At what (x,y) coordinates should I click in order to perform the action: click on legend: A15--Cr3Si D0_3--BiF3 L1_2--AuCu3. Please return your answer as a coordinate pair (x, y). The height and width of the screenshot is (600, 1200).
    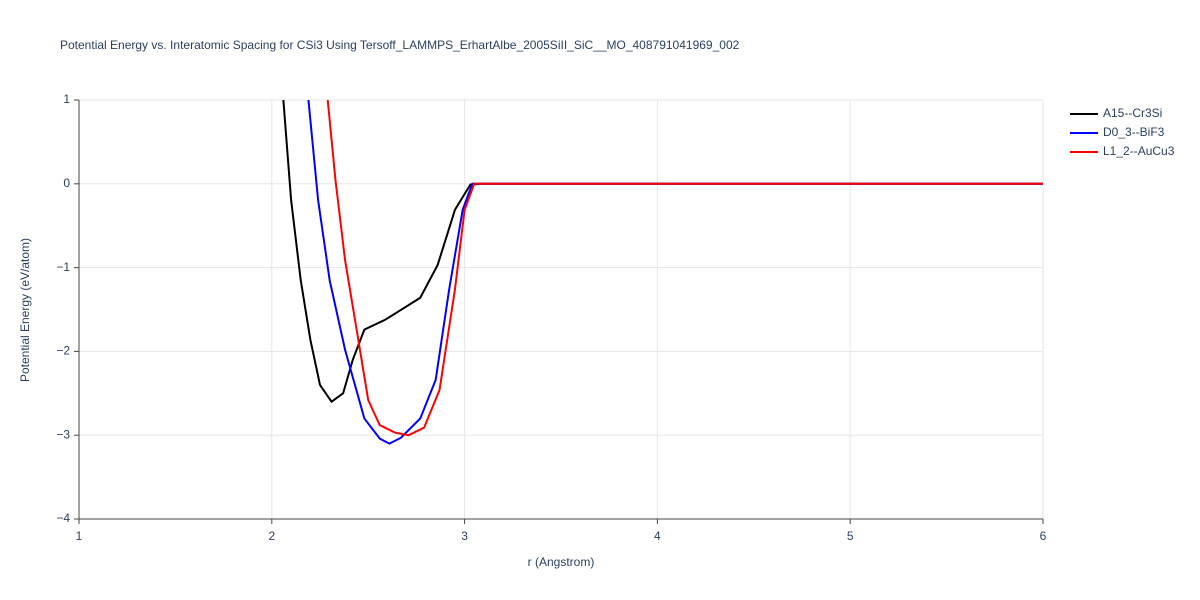
    Looking at the image, I should click on (1122, 132).